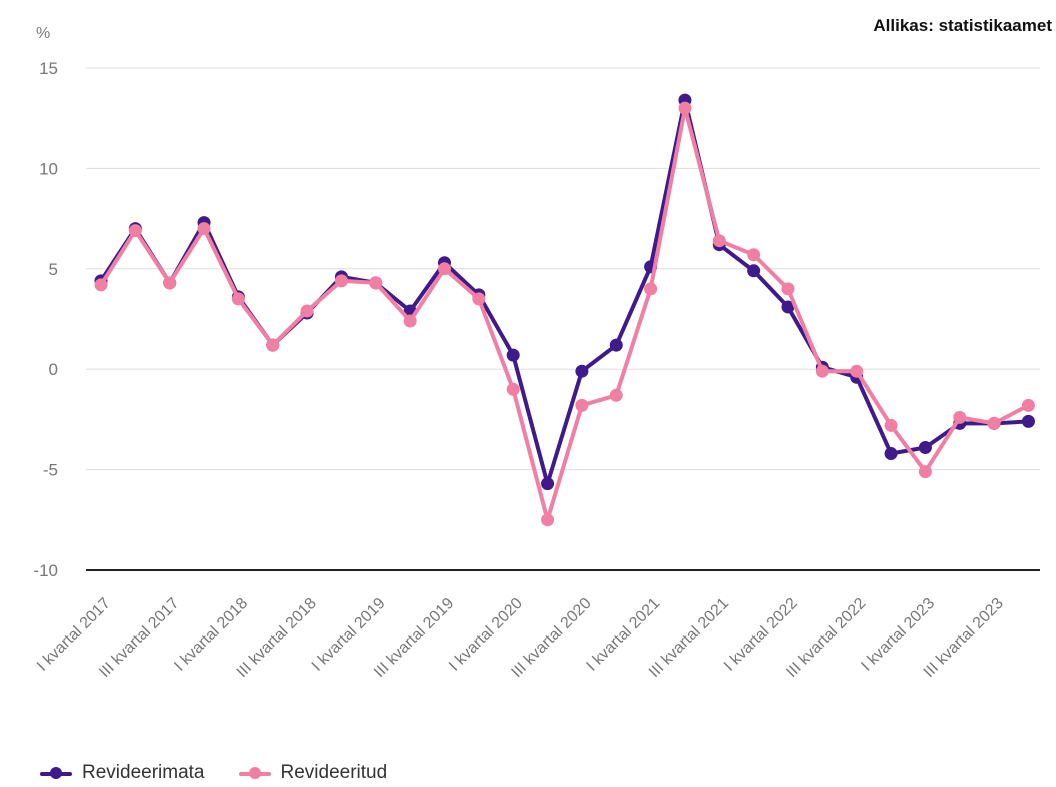 The height and width of the screenshot is (787, 1056). Describe the element at coordinates (56, 773) in the screenshot. I see `legend-swatch-revideerimata` at that location.